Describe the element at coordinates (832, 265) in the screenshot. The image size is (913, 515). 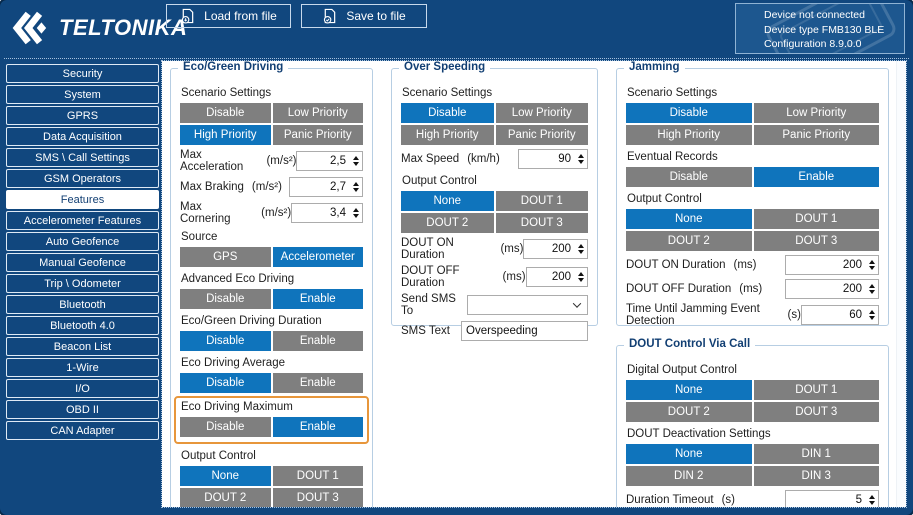
I see `jam-dout-on-input: 200` at that location.